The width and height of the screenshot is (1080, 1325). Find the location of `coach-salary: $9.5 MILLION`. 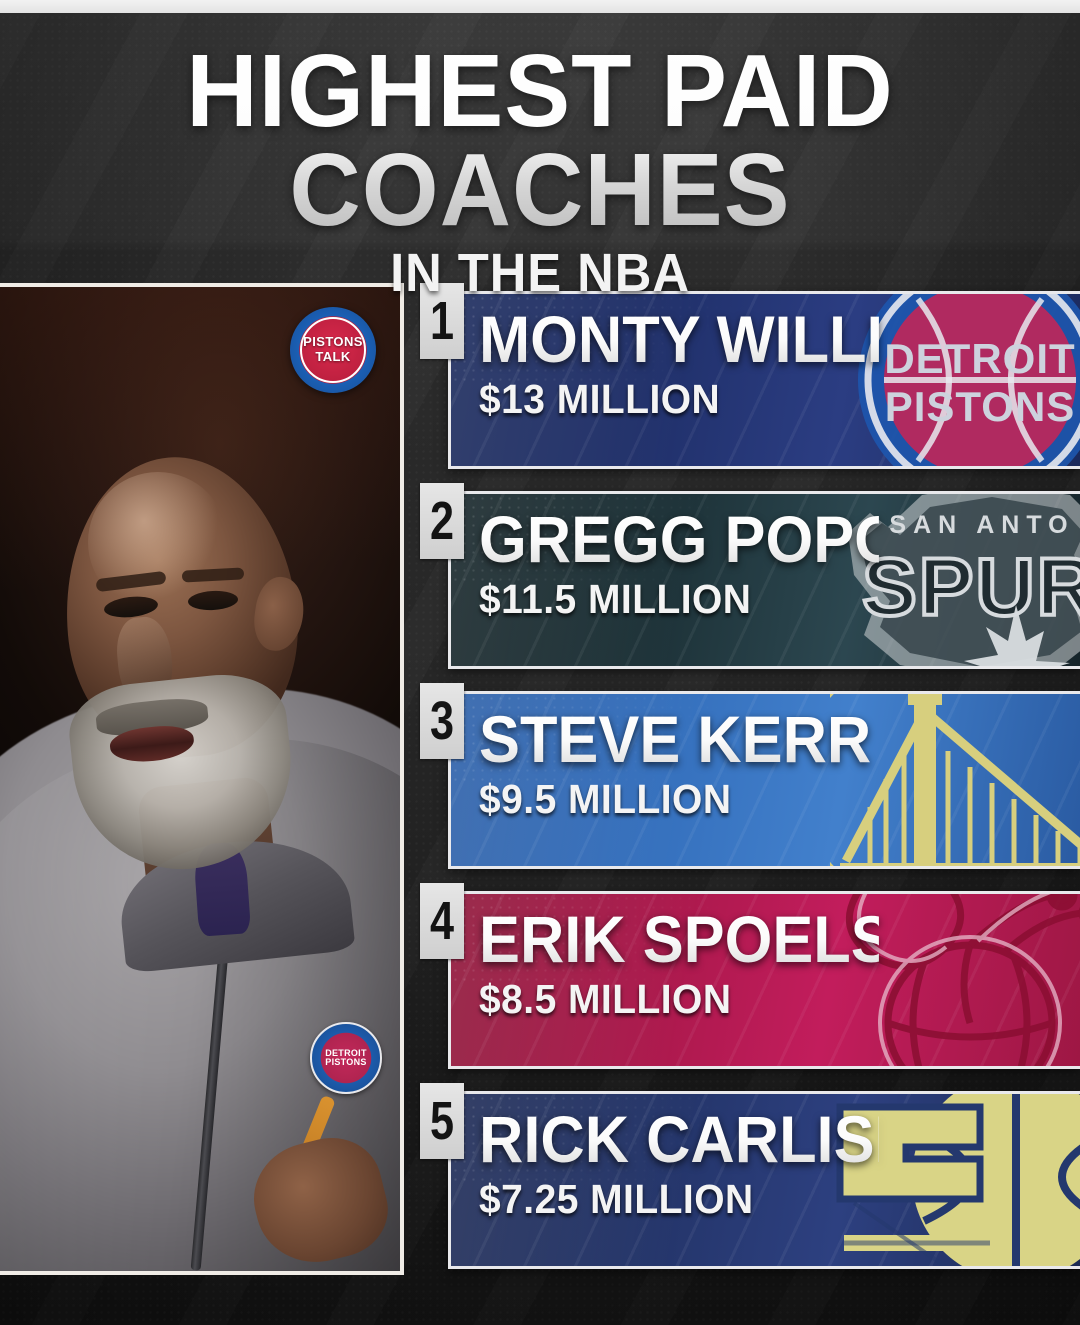

coach-salary: $9.5 MILLION is located at coordinates (605, 799).